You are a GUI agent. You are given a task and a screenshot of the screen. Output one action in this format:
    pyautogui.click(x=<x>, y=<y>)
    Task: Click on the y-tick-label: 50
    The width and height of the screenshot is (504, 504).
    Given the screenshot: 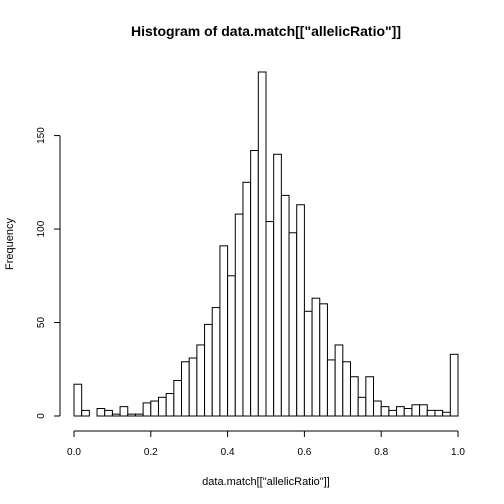 What is the action you would take?
    pyautogui.click(x=41, y=323)
    